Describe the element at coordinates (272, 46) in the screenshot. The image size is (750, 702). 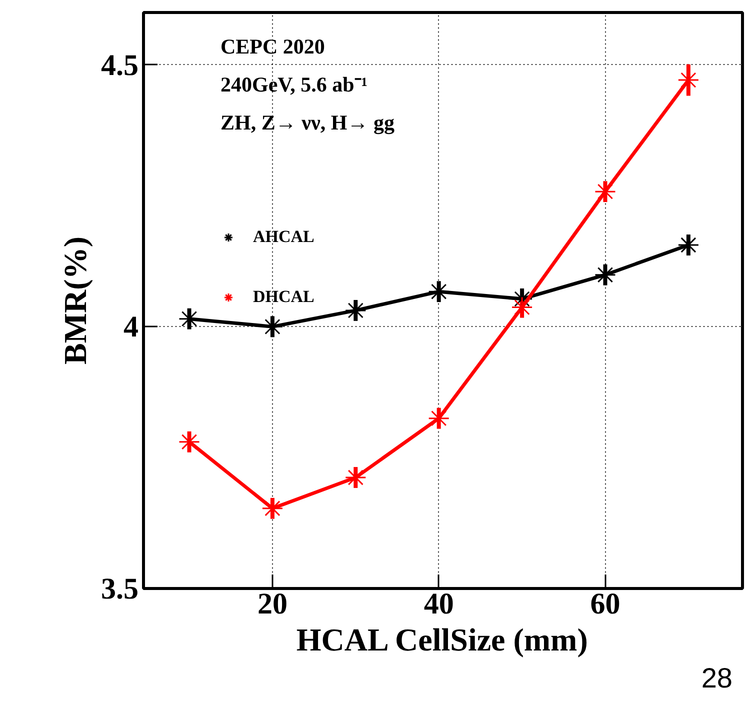
I see `annotation: CEPC 2020` at that location.